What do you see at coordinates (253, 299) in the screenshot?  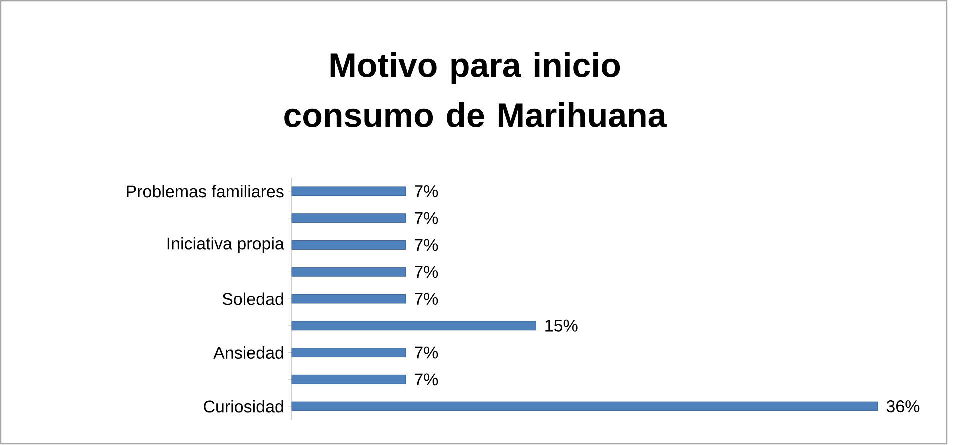 I see `y-tick-label: Soledad` at bounding box center [253, 299].